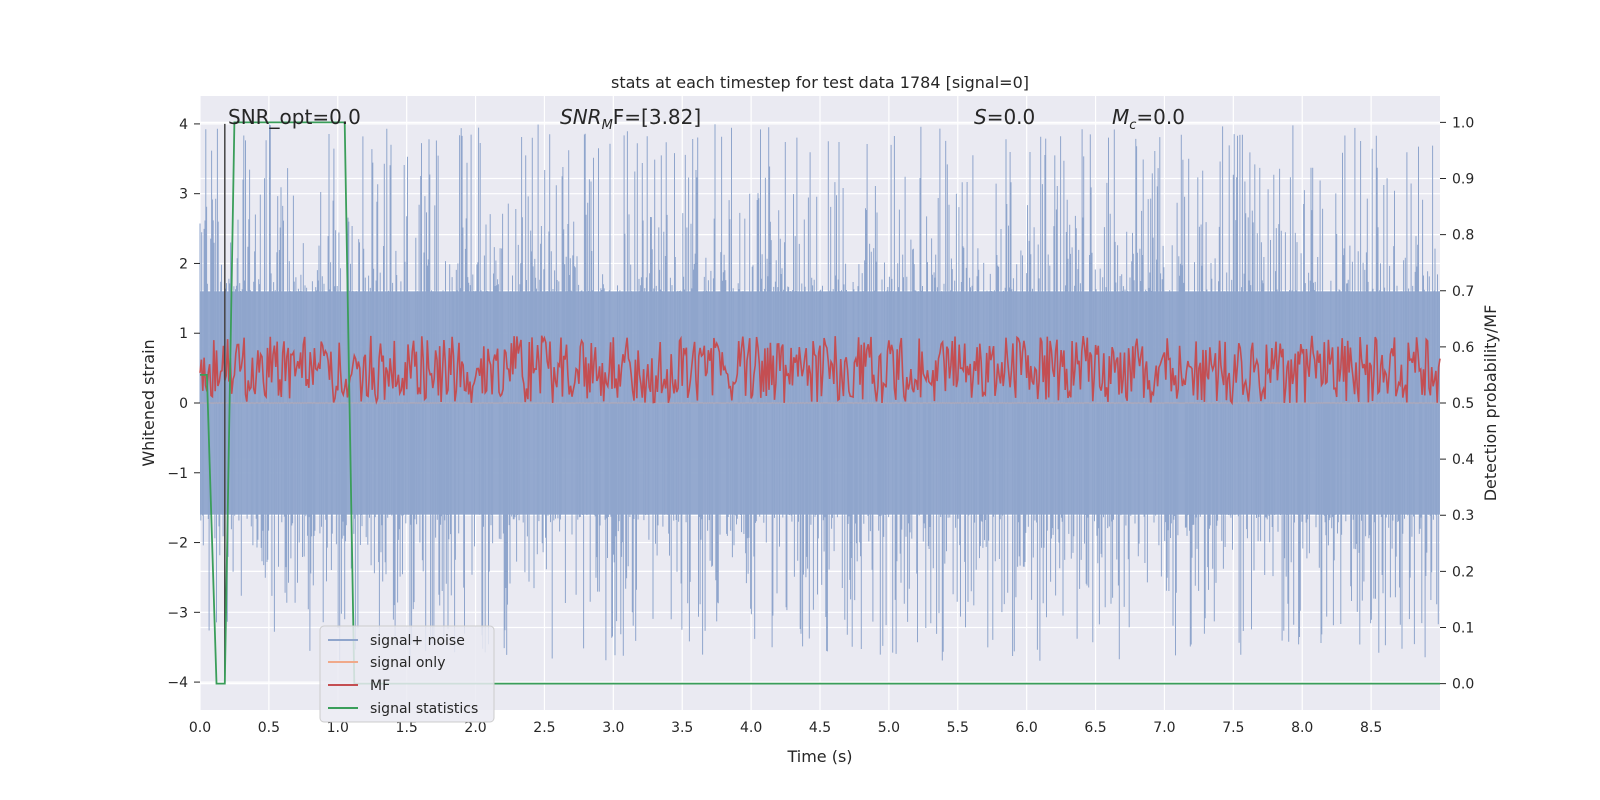 The width and height of the screenshot is (1600, 800). I want to click on s-prefix: S, so click(980, 117).